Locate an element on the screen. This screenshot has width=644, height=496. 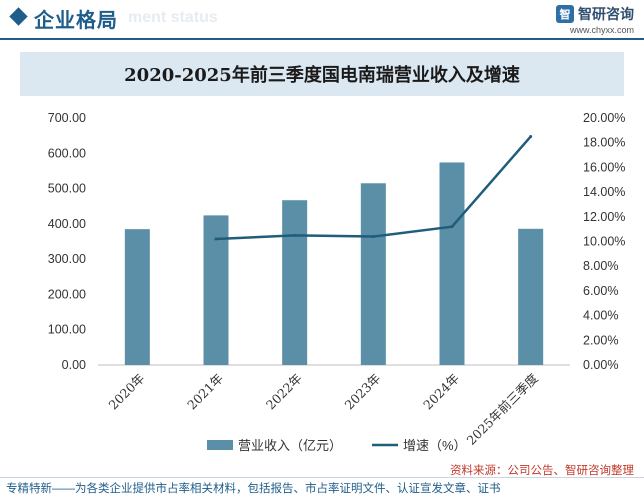
y-right-tick-label: 18.00% is located at coordinates (604, 143).